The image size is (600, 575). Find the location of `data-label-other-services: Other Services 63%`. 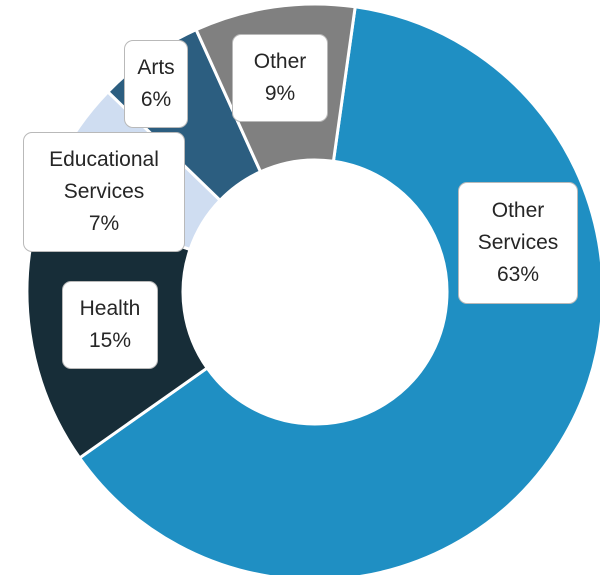

data-label-other-services: Other Services 63% is located at coordinates (518, 243).